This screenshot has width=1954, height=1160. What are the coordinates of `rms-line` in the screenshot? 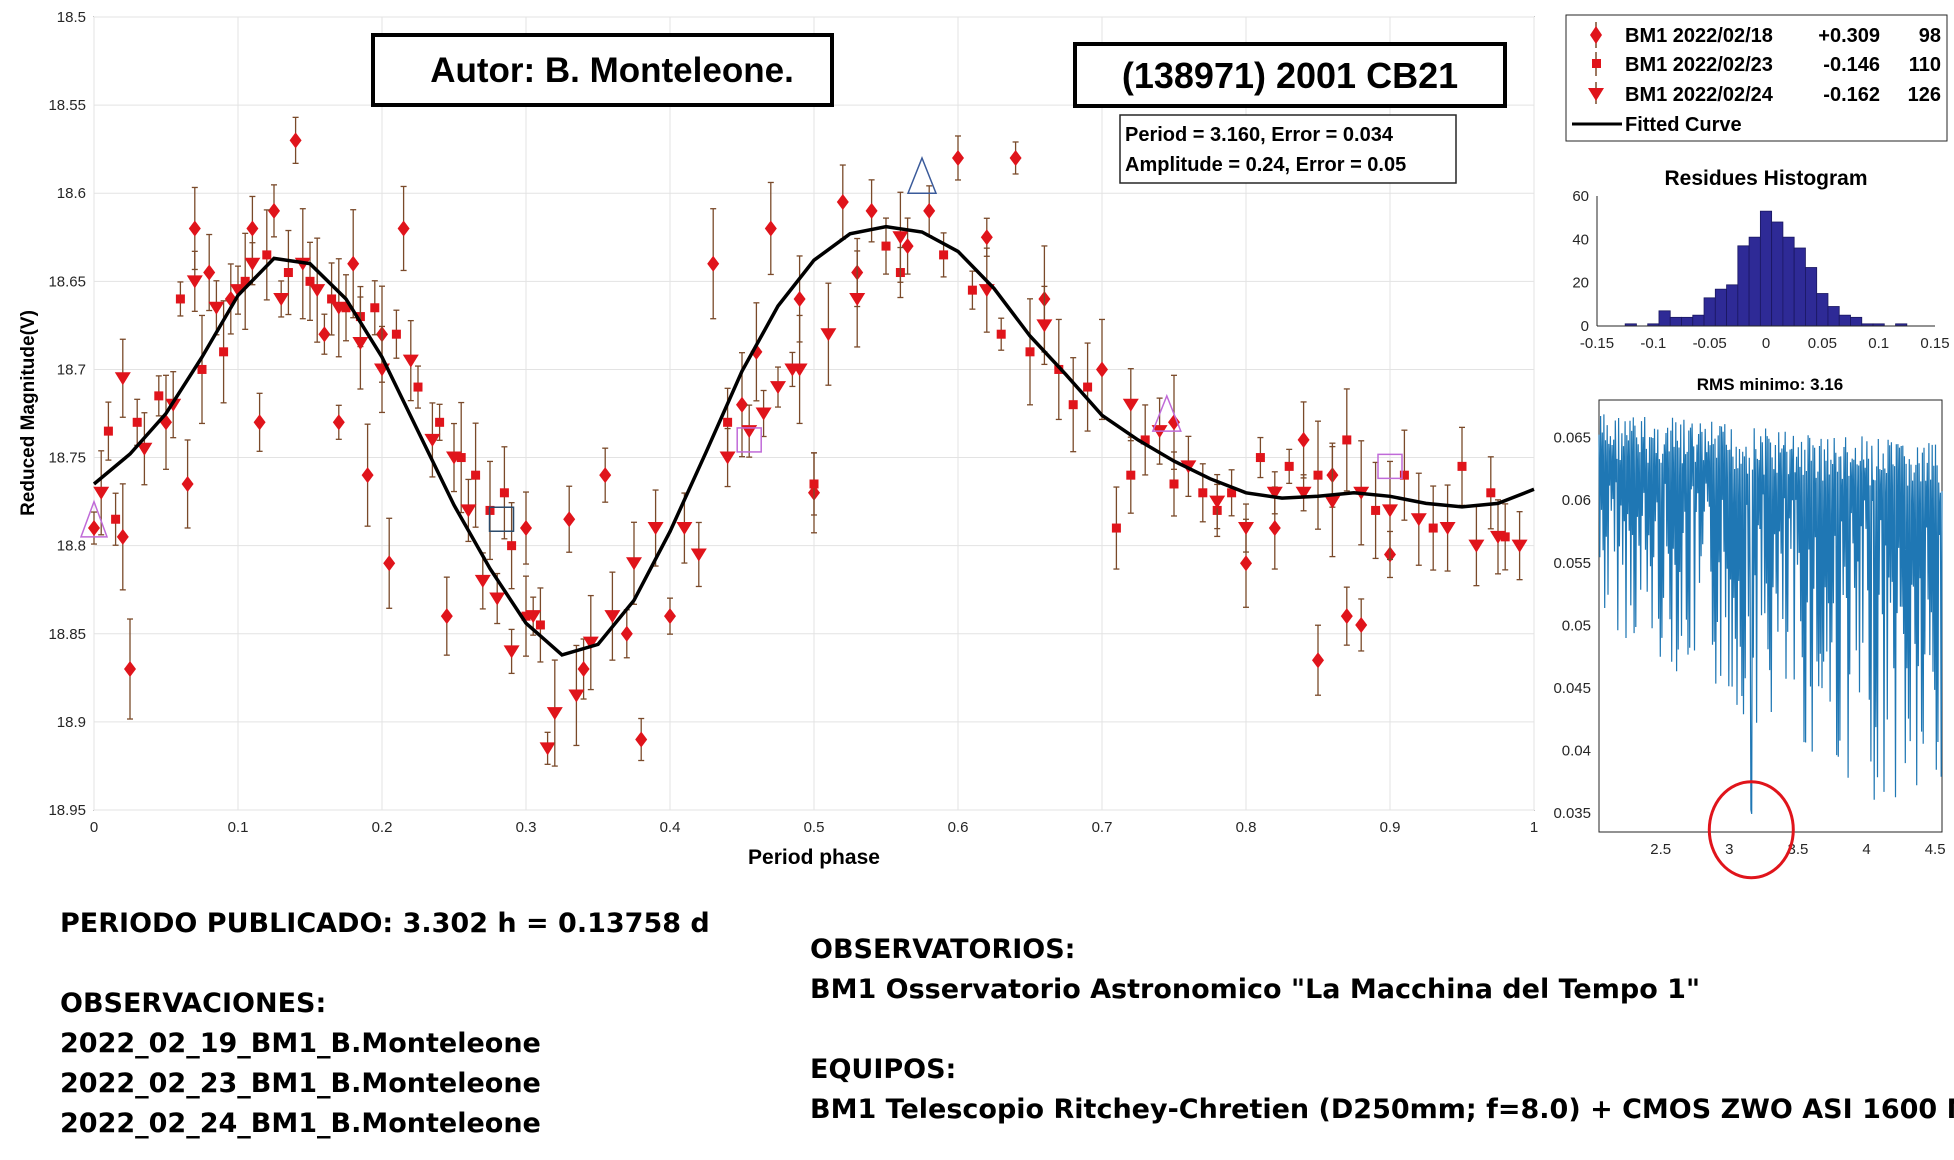 It's located at (1770, 614).